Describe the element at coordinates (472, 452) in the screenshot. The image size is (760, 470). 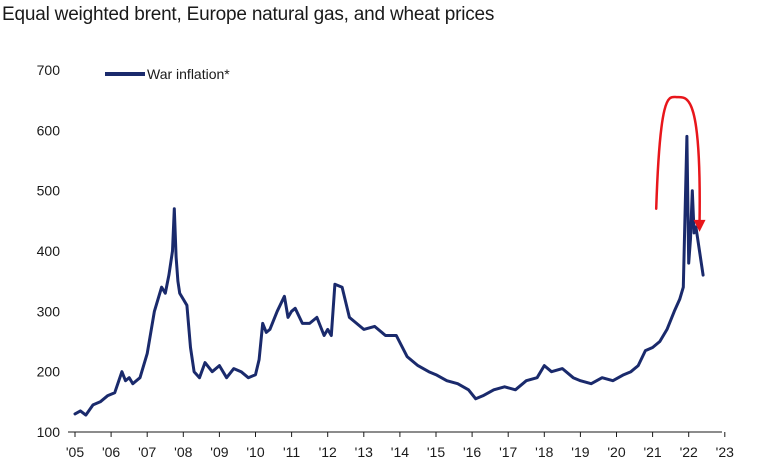
I see `x-tick-label: '16` at that location.